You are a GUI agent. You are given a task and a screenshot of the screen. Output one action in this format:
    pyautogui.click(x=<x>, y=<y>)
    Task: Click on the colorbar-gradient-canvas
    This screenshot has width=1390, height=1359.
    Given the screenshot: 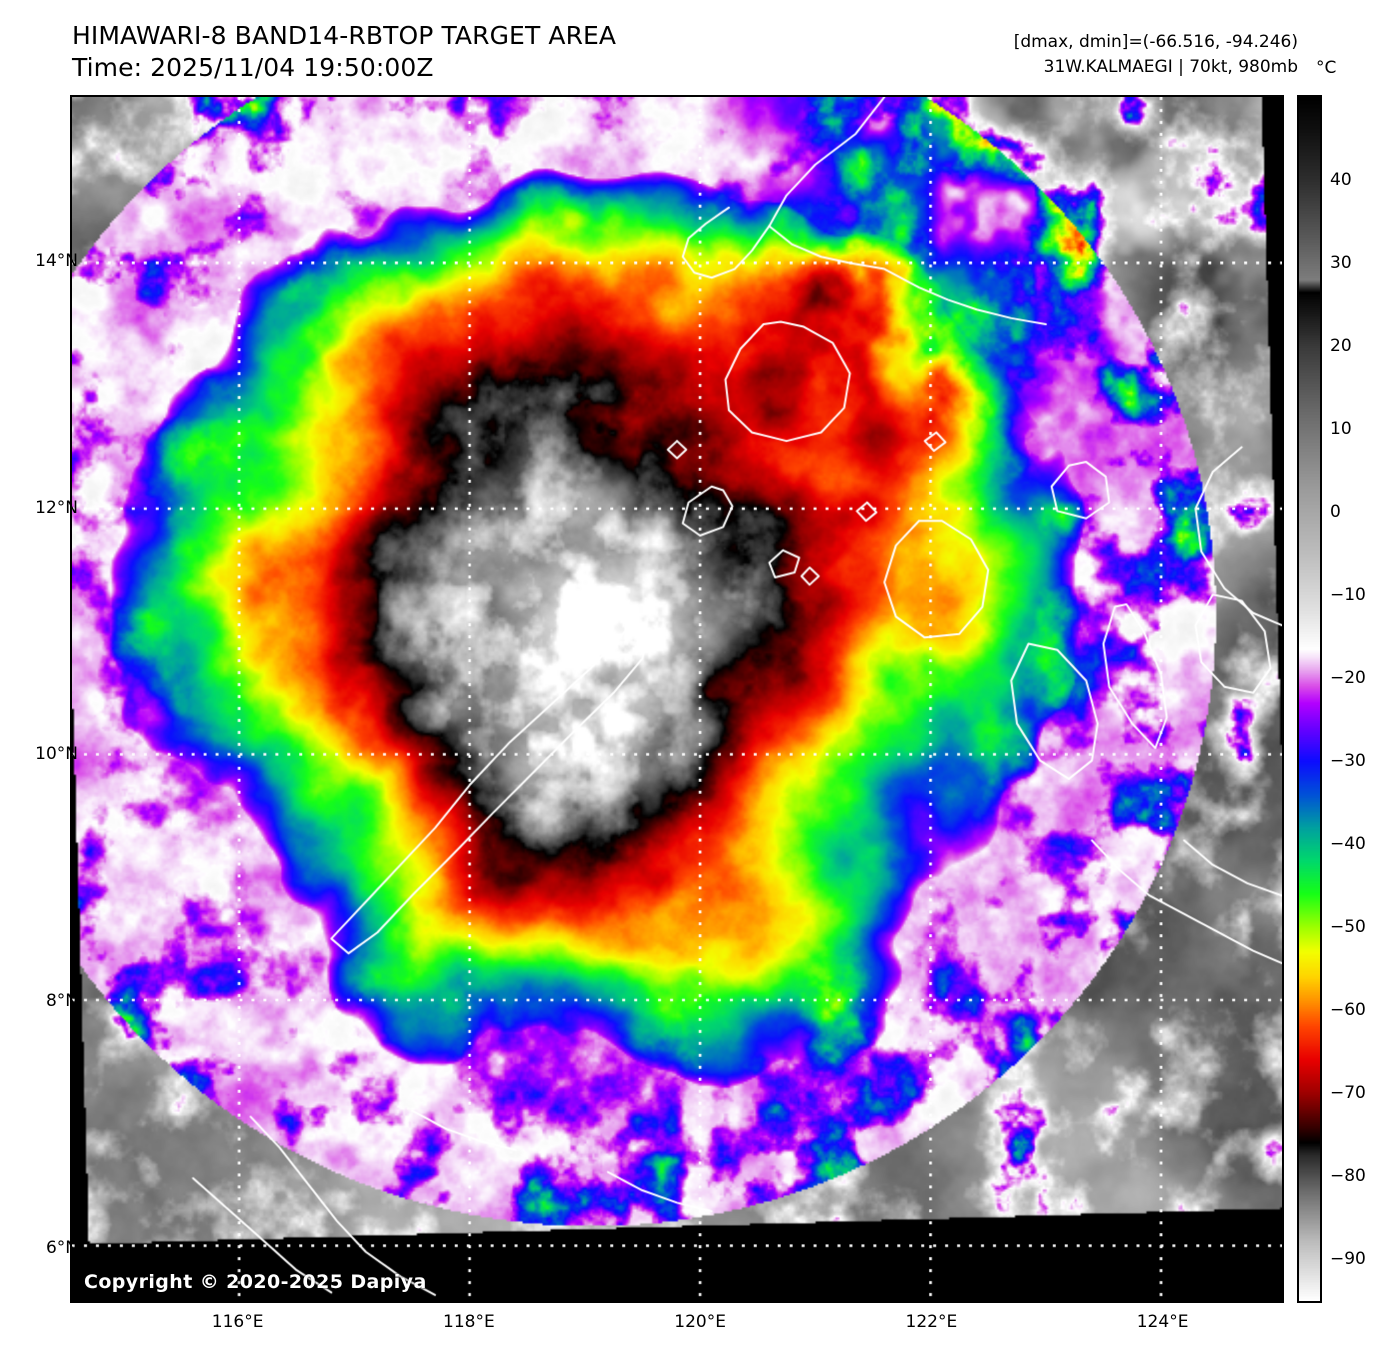 What is the action you would take?
    pyautogui.click(x=1309, y=699)
    